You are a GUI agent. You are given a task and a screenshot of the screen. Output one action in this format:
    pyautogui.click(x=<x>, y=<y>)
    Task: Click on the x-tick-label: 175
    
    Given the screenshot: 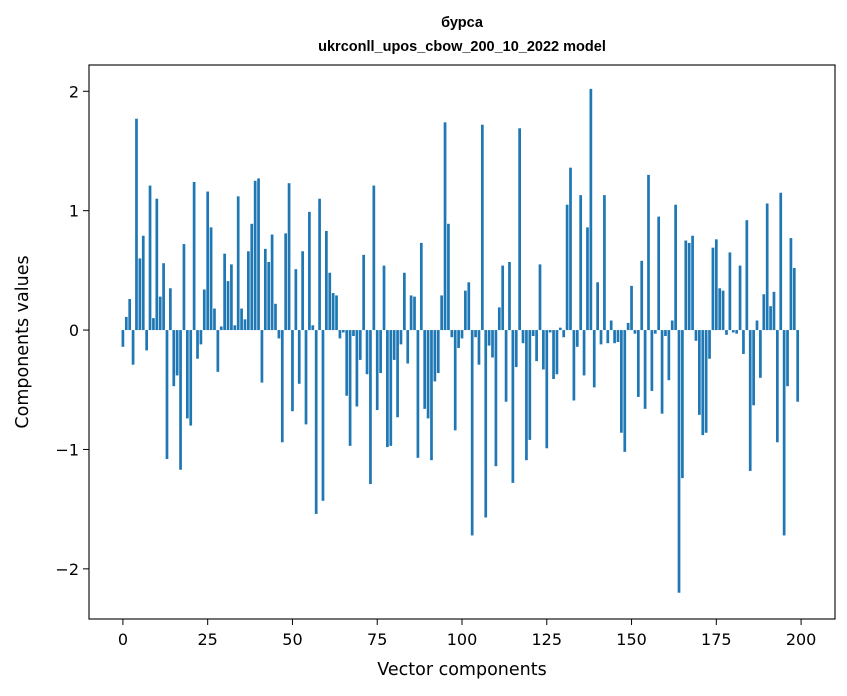 What is the action you would take?
    pyautogui.click(x=716, y=639)
    